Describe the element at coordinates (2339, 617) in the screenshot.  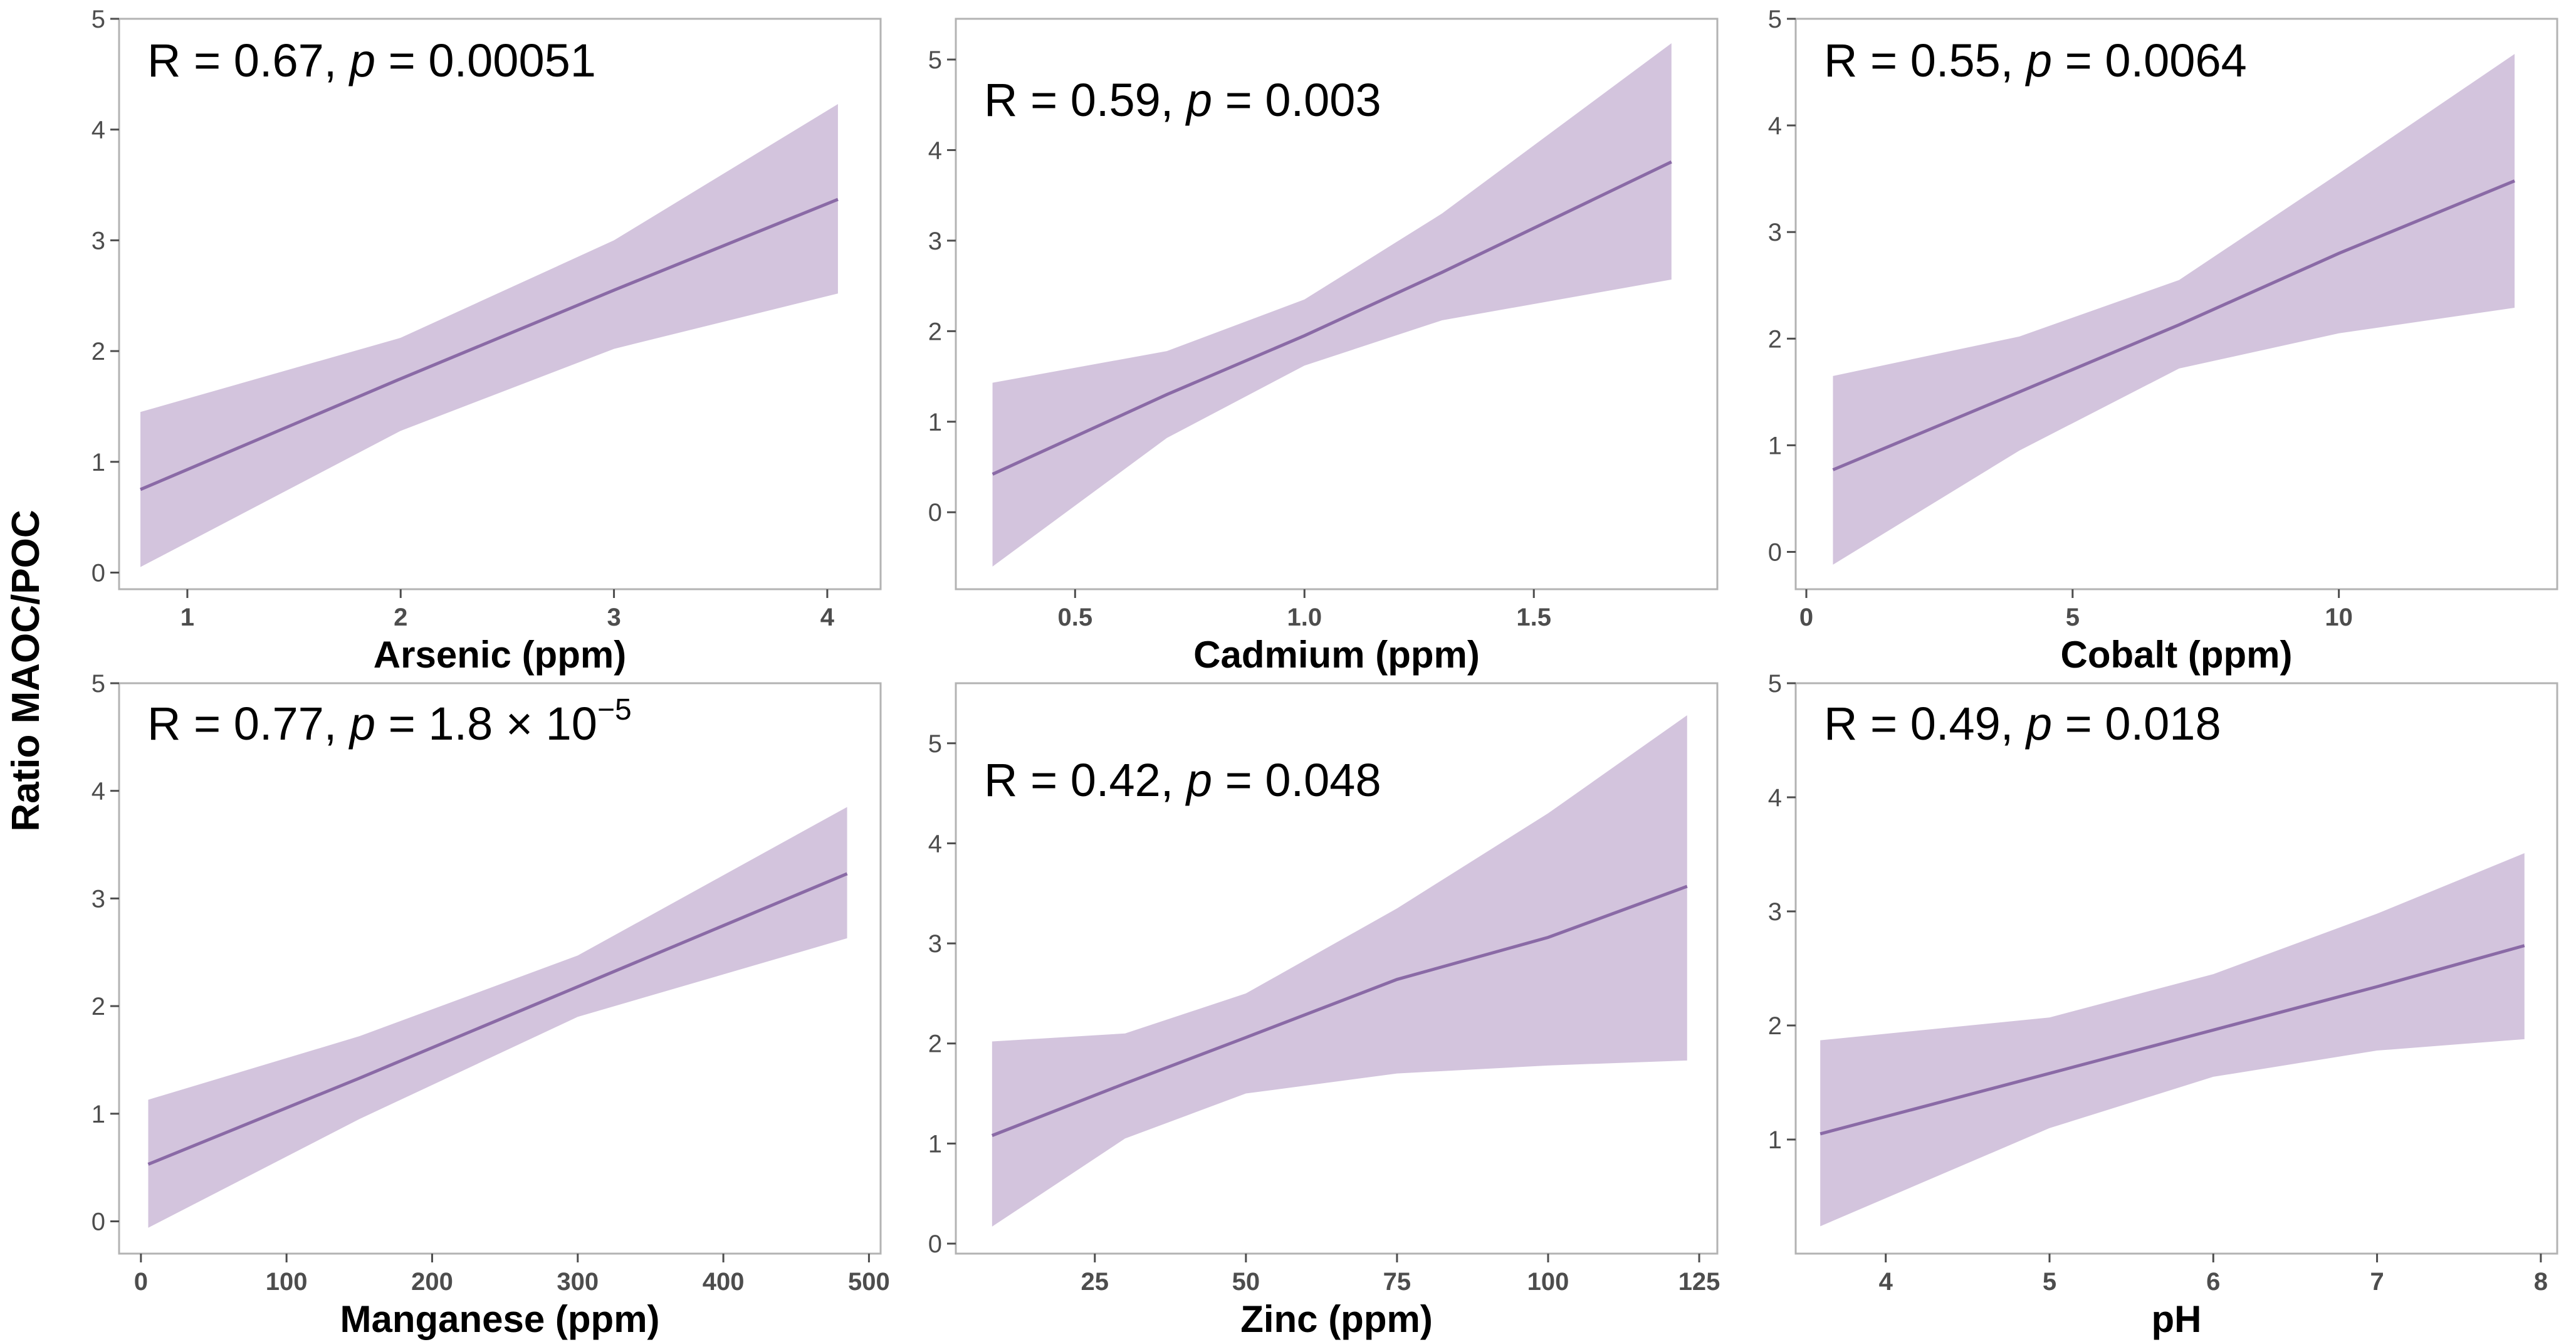
I see `x-tick-label: 10` at that location.